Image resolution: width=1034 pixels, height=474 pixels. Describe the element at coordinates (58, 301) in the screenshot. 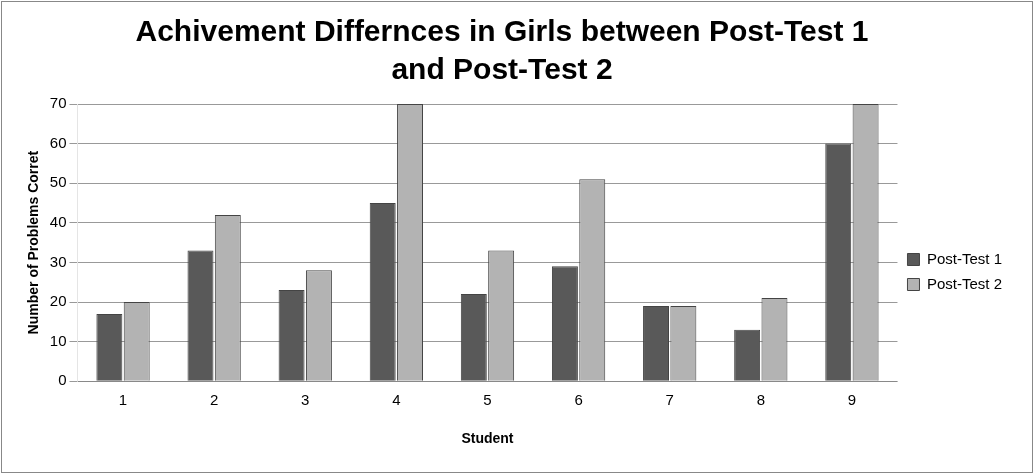

I see `y-tick-label: 20` at that location.